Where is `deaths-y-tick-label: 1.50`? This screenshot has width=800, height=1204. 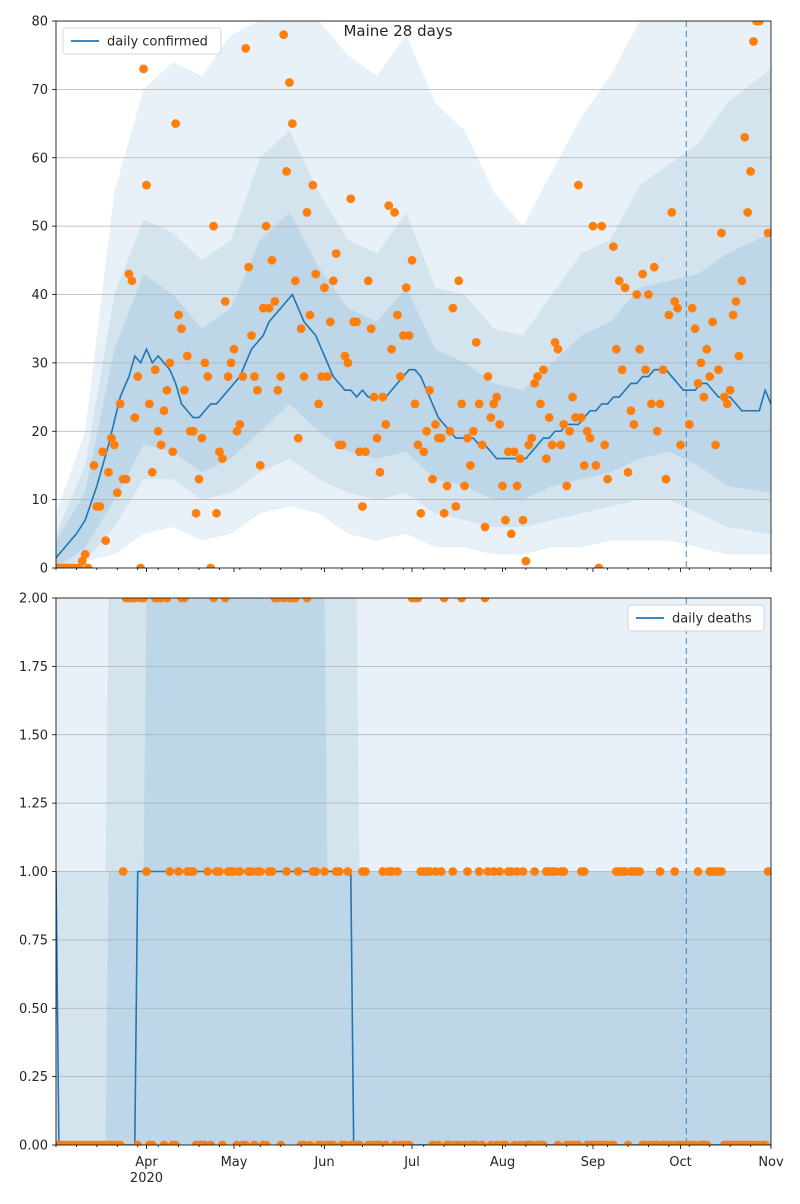 deaths-y-tick-label: 1.50 is located at coordinates (33, 735).